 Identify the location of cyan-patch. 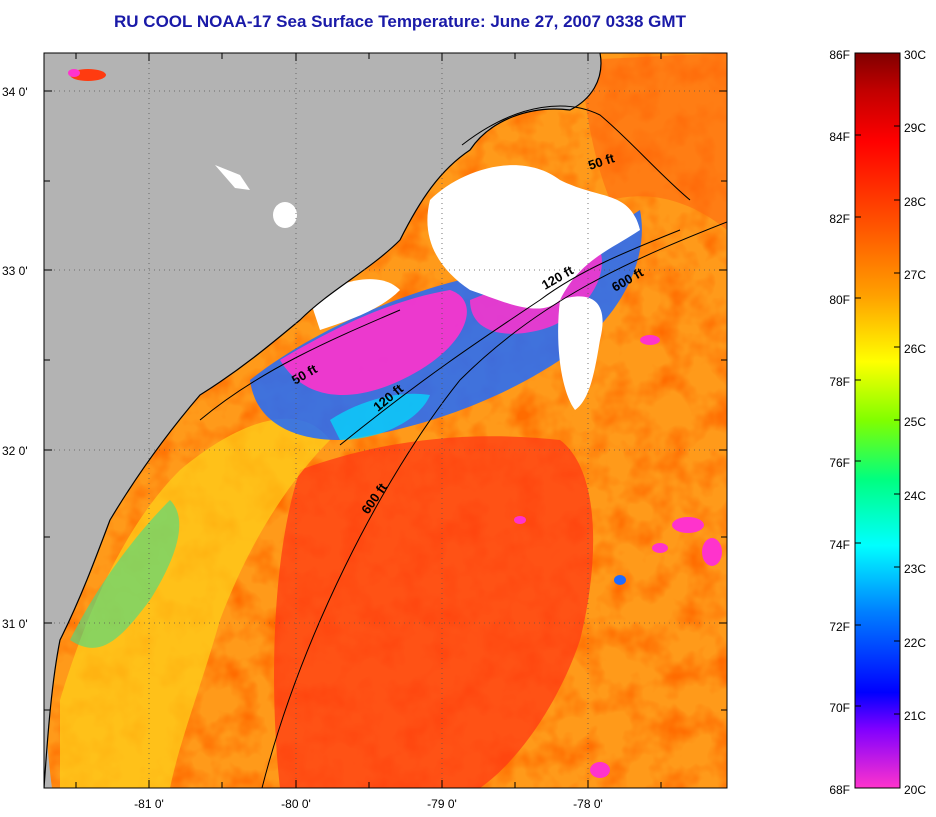
(380, 416).